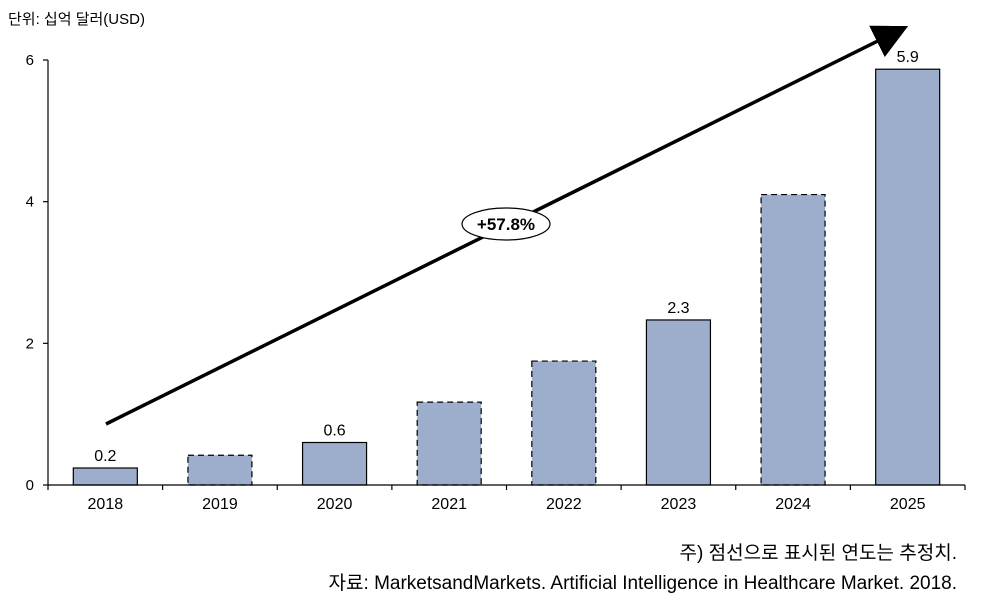  Describe the element at coordinates (335, 504) in the screenshot. I see `x-tick-label-2020: 2020` at that location.